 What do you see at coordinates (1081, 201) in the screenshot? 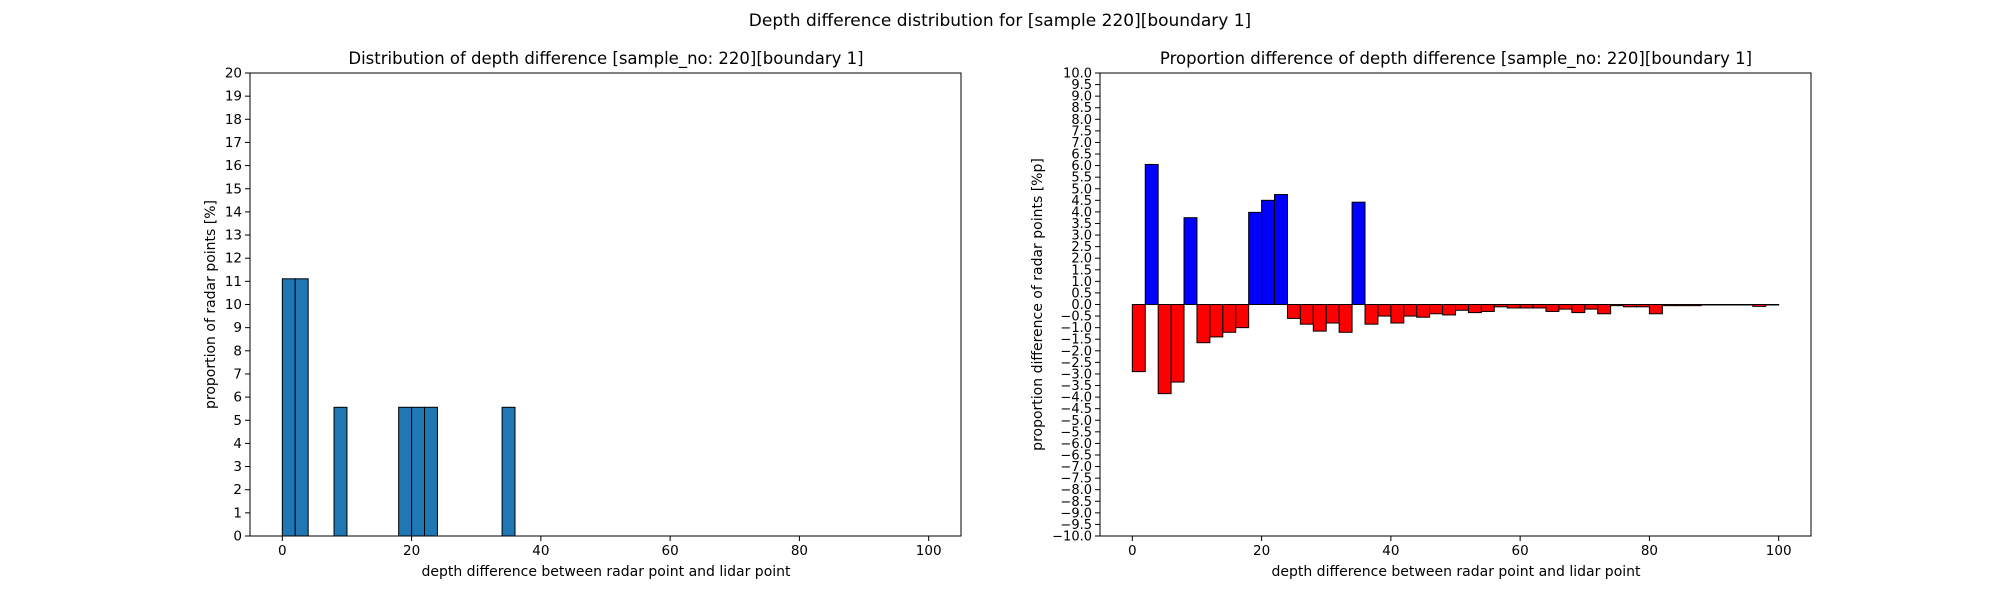
I see `y-tick-label: 4.5` at bounding box center [1081, 201].